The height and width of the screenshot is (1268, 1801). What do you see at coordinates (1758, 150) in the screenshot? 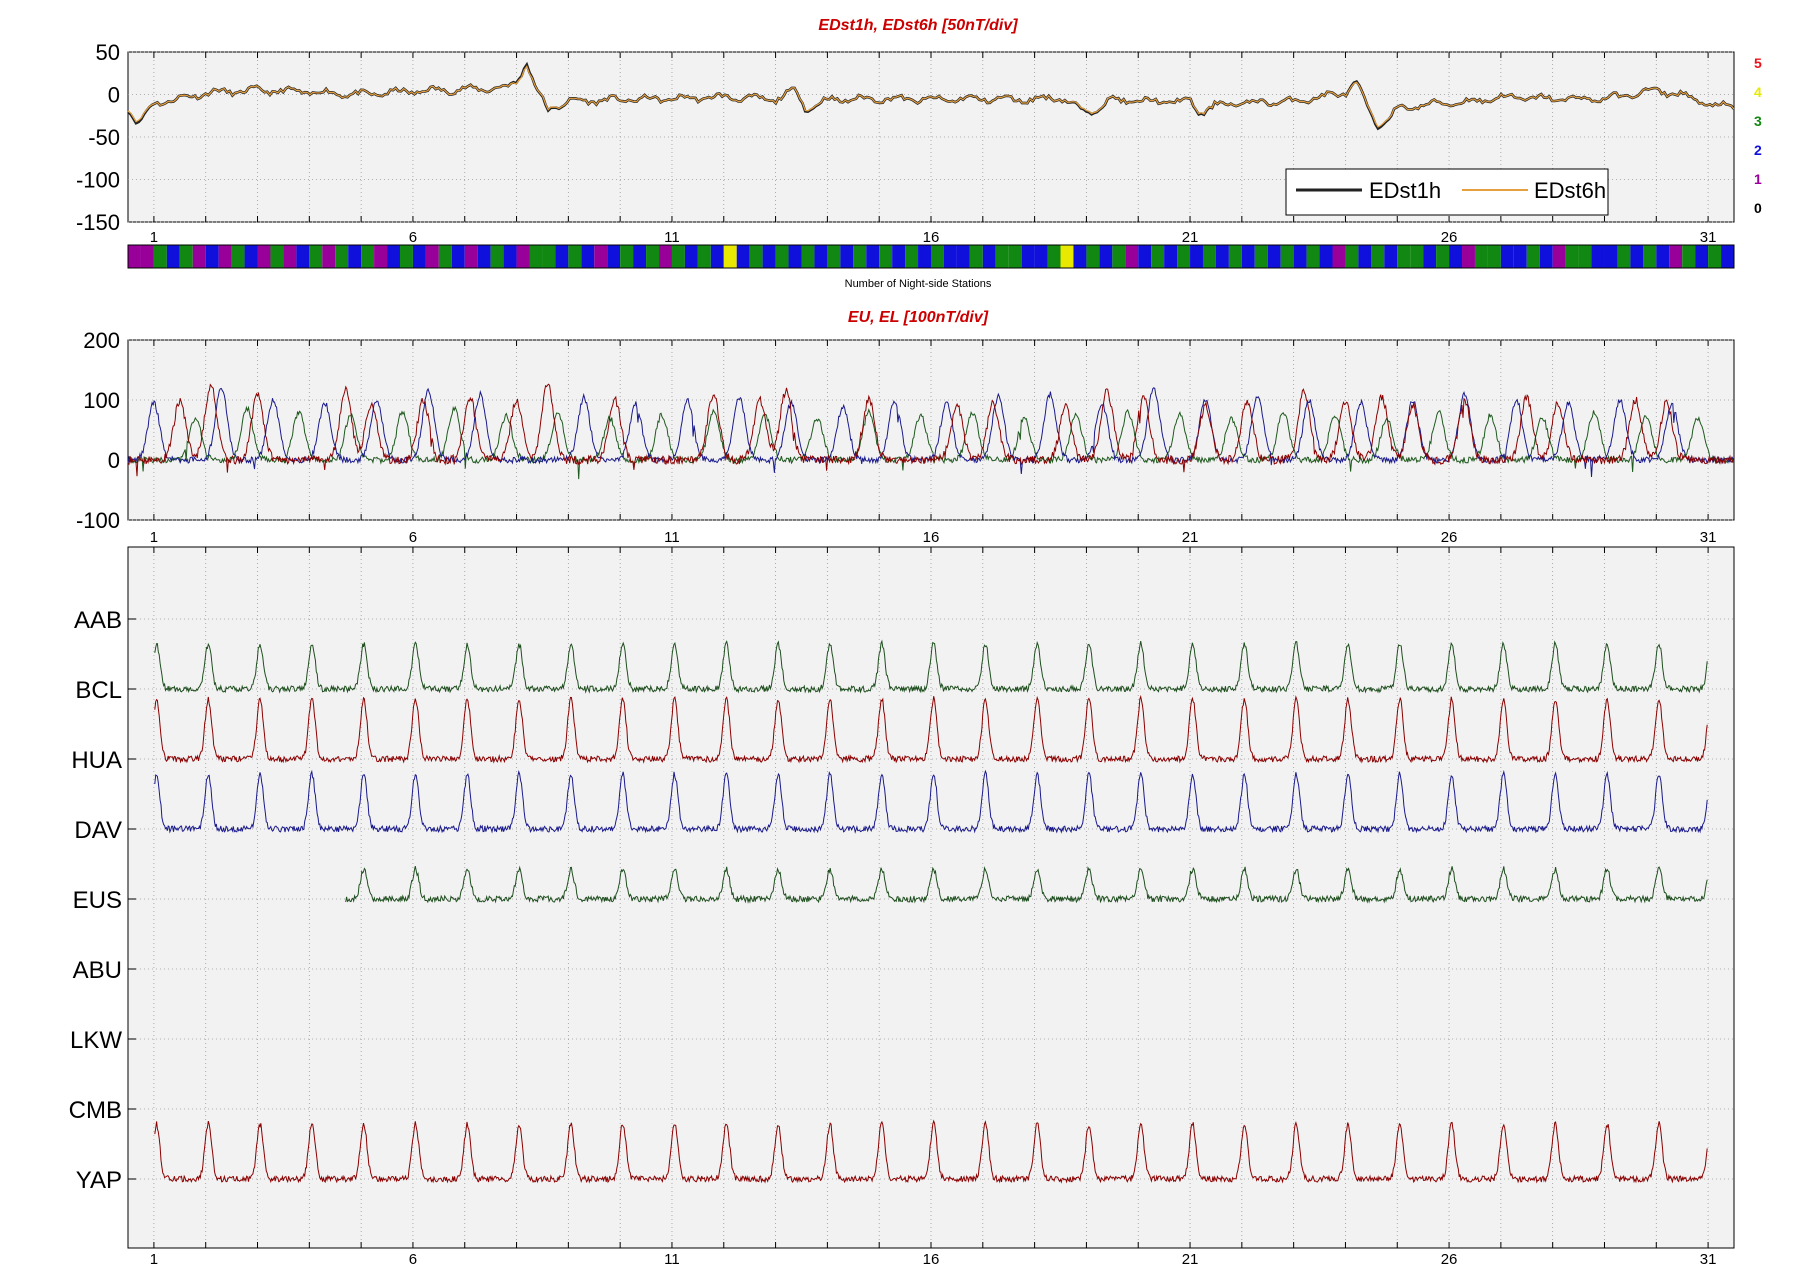
I see `count-scale-label: 2` at bounding box center [1758, 150].